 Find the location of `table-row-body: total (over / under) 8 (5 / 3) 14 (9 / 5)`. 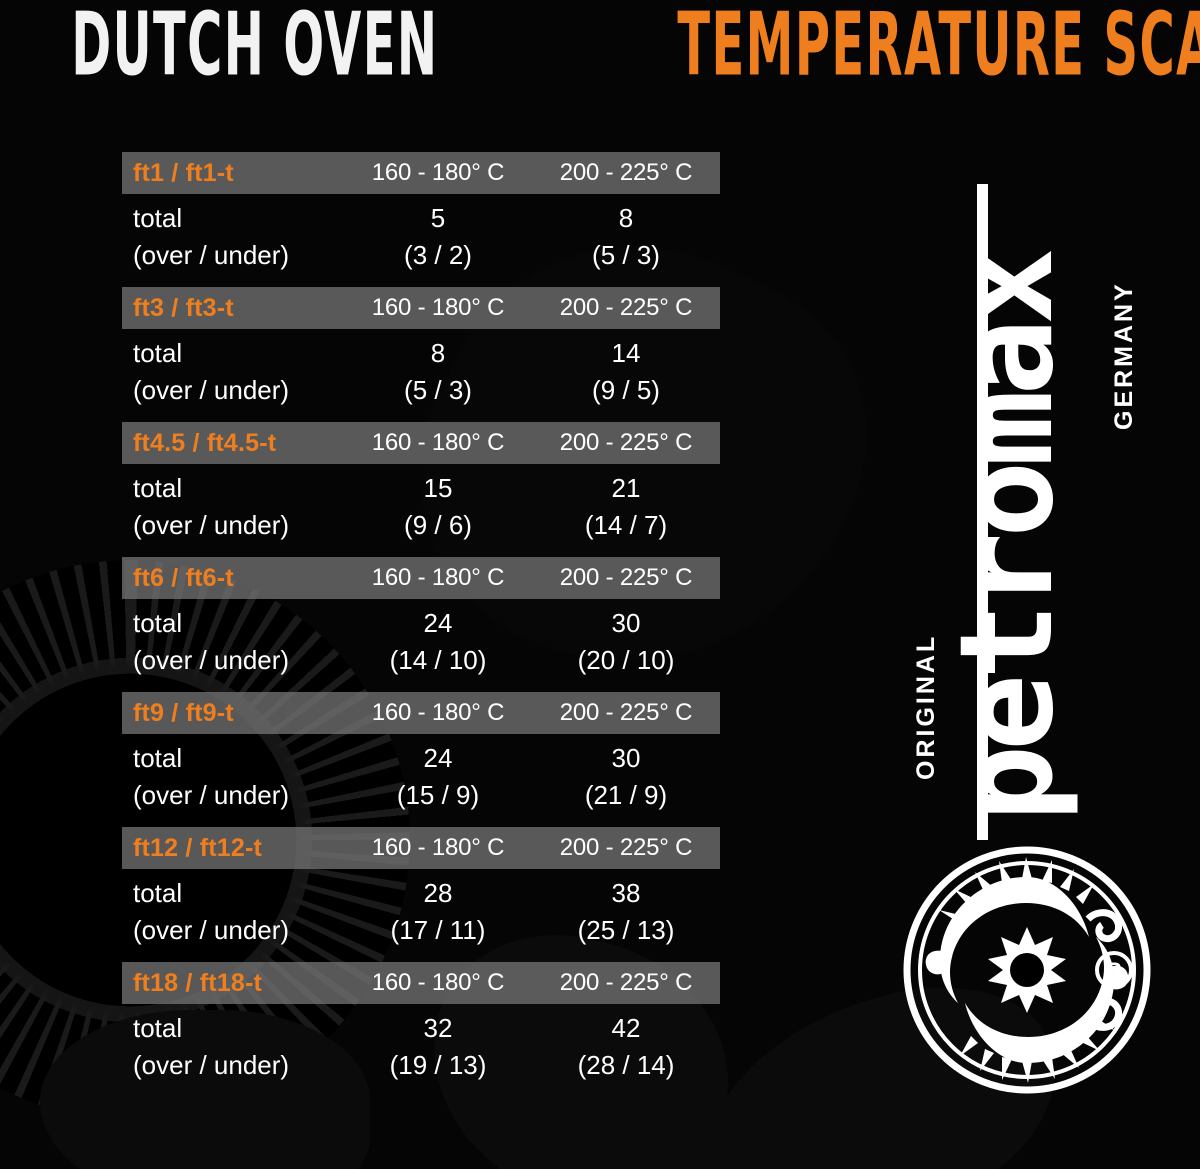

table-row-body: total (over / under) 8 (5 / 3) 14 (9 / 5) is located at coordinates (421, 369).